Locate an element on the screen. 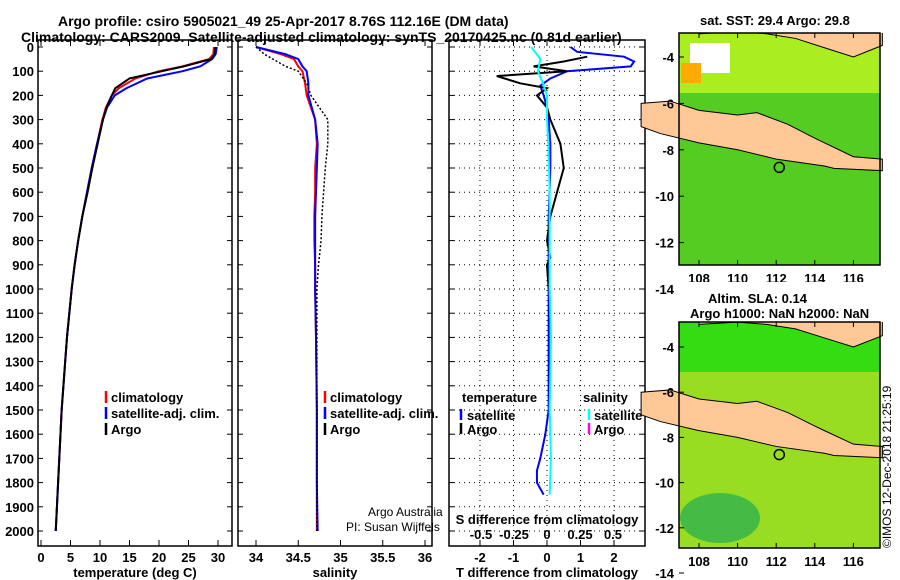 This screenshot has height=580, width=900. x-tick-label: -2 is located at coordinates (480, 557).